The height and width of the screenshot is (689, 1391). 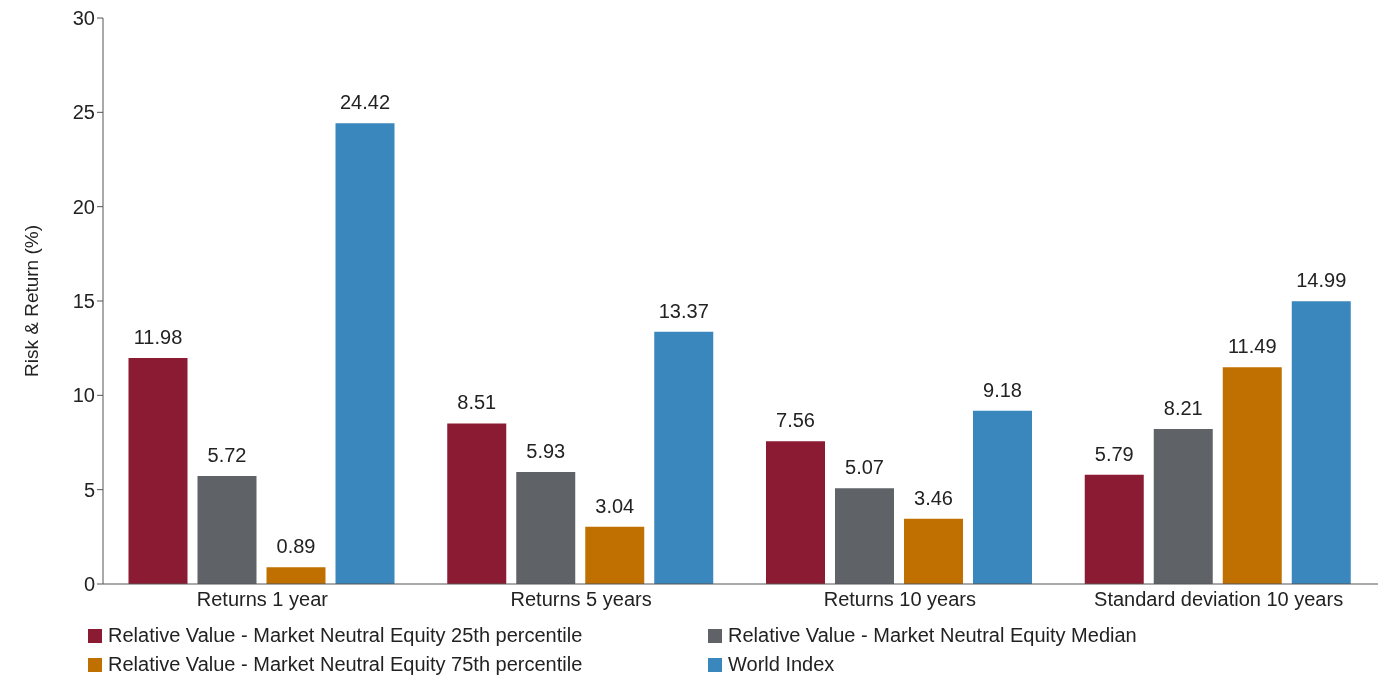 What do you see at coordinates (781, 664) in the screenshot?
I see `legend-label: World Index` at bounding box center [781, 664].